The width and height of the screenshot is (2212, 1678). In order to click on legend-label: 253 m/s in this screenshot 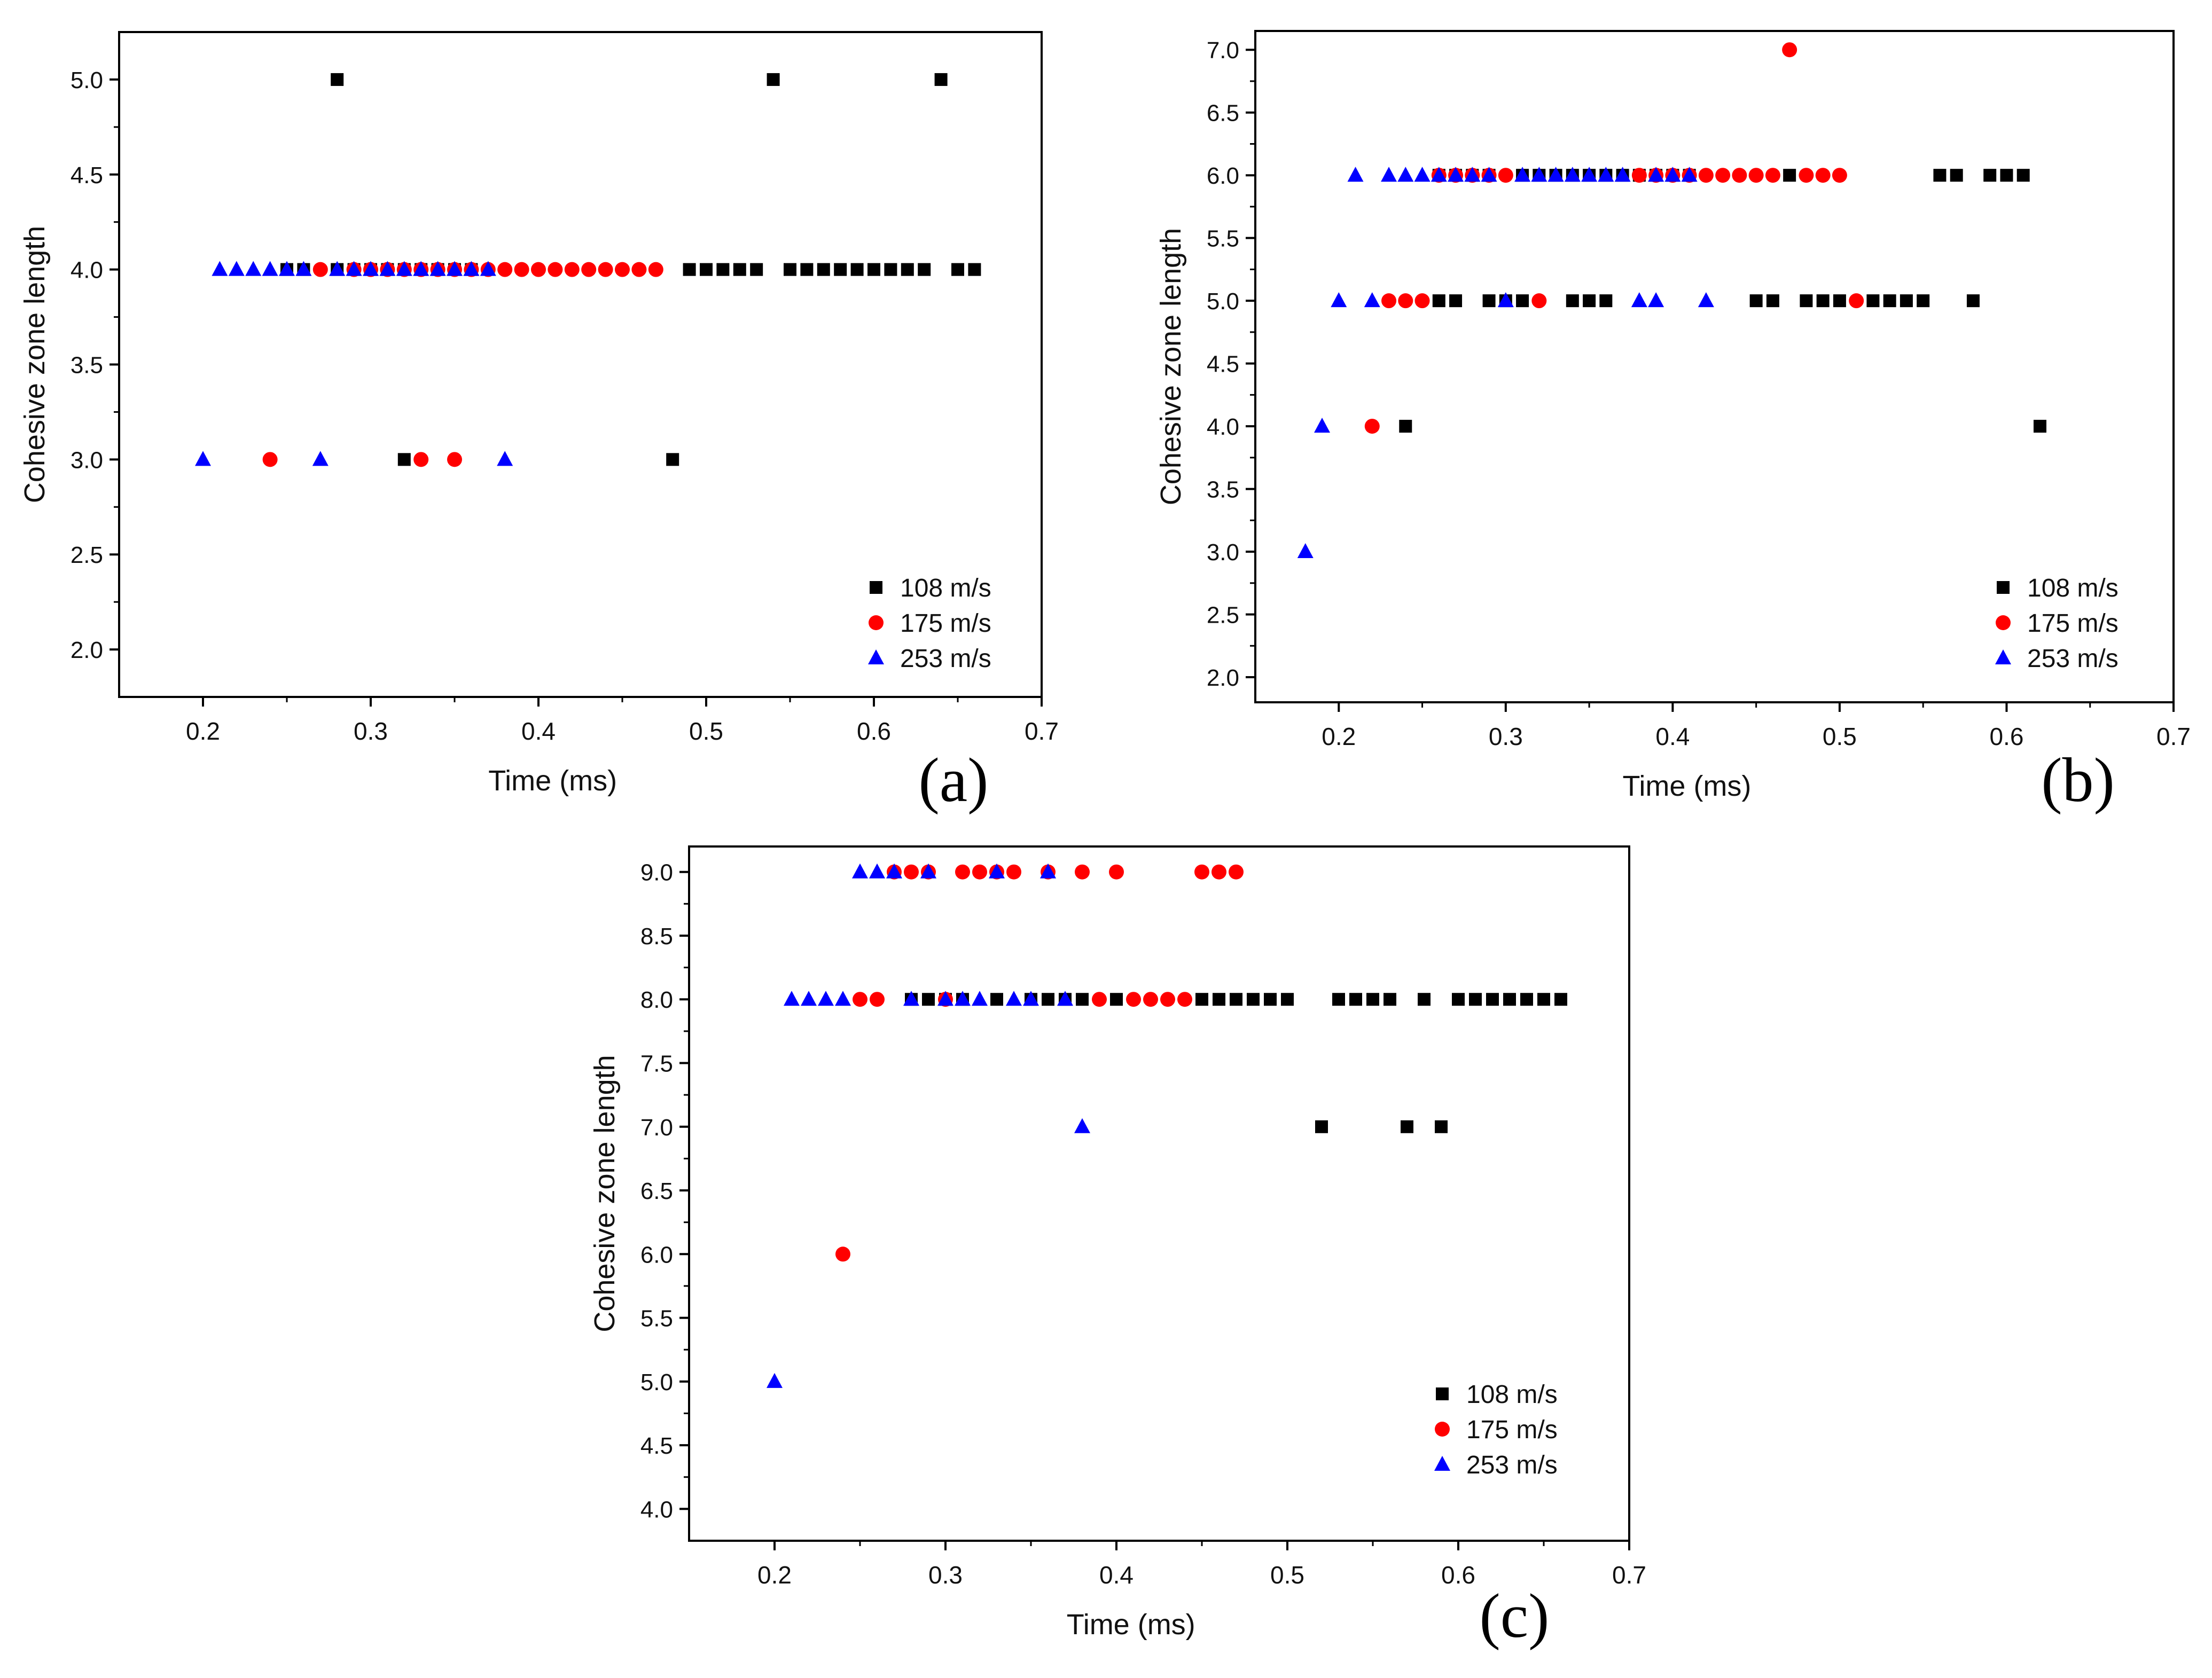, I will do `click(2073, 659)`.